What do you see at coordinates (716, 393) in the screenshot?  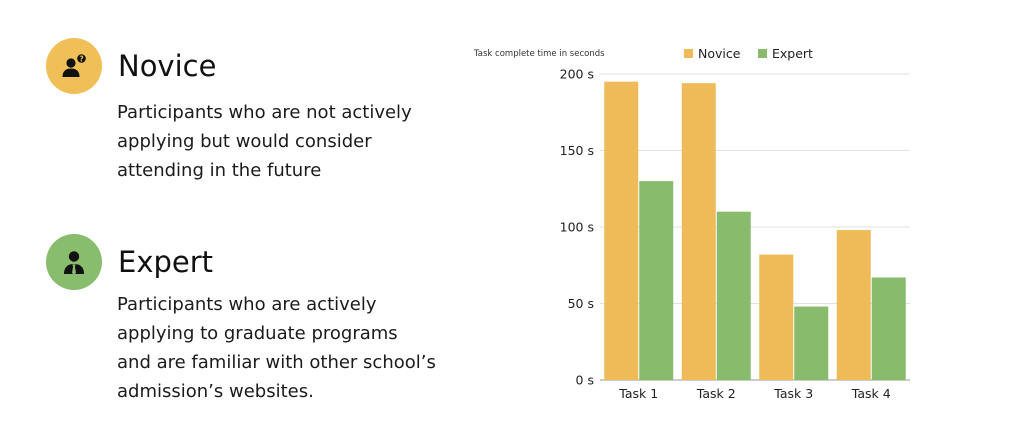 I see `x-tick-label: Task 2` at bounding box center [716, 393].